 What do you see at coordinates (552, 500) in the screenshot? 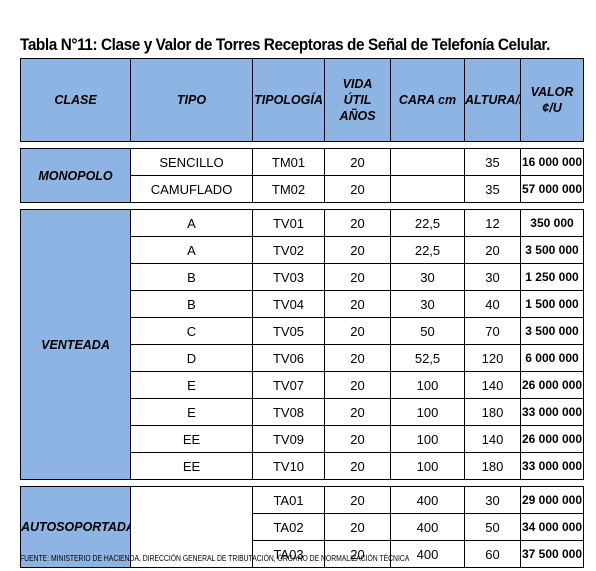
I see `valor-cell: 29 000 000` at bounding box center [552, 500].